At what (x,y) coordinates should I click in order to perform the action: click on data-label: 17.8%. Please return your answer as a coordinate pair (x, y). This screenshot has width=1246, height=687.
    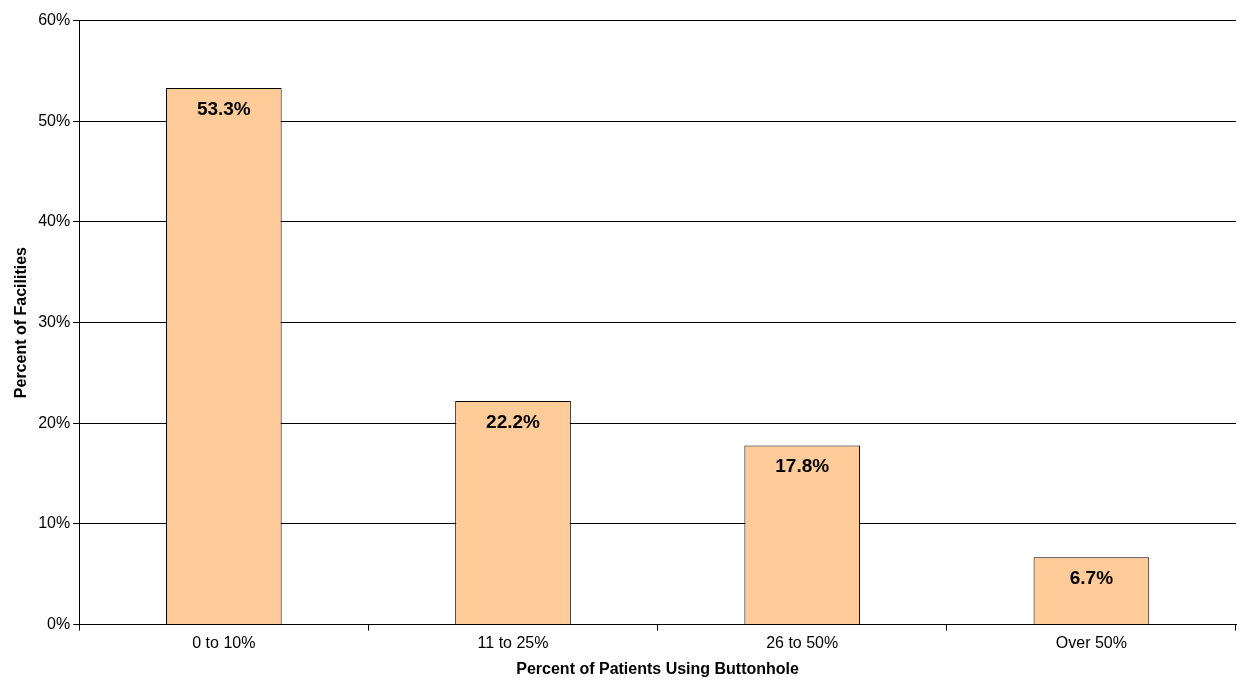
    Looking at the image, I should click on (802, 466).